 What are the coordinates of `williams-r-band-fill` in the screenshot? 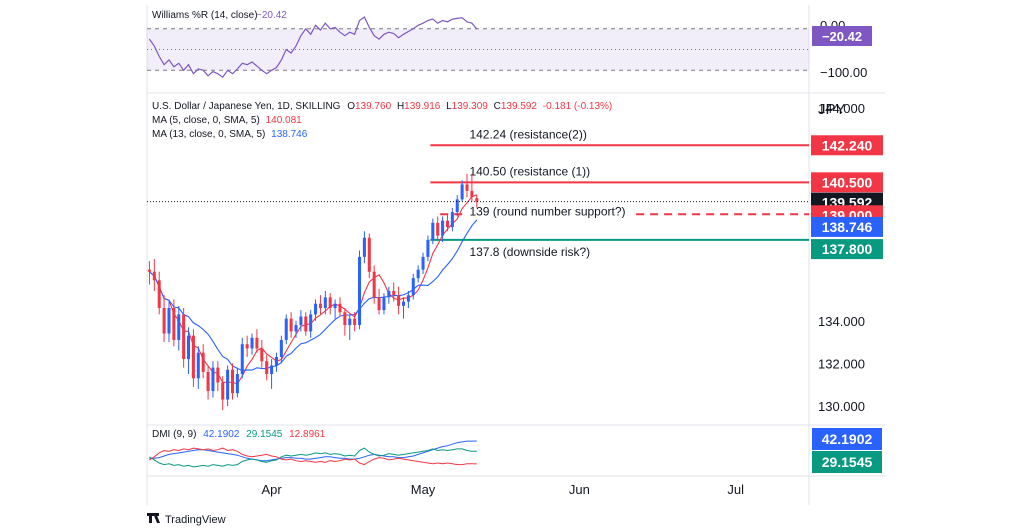 It's located at (478, 49).